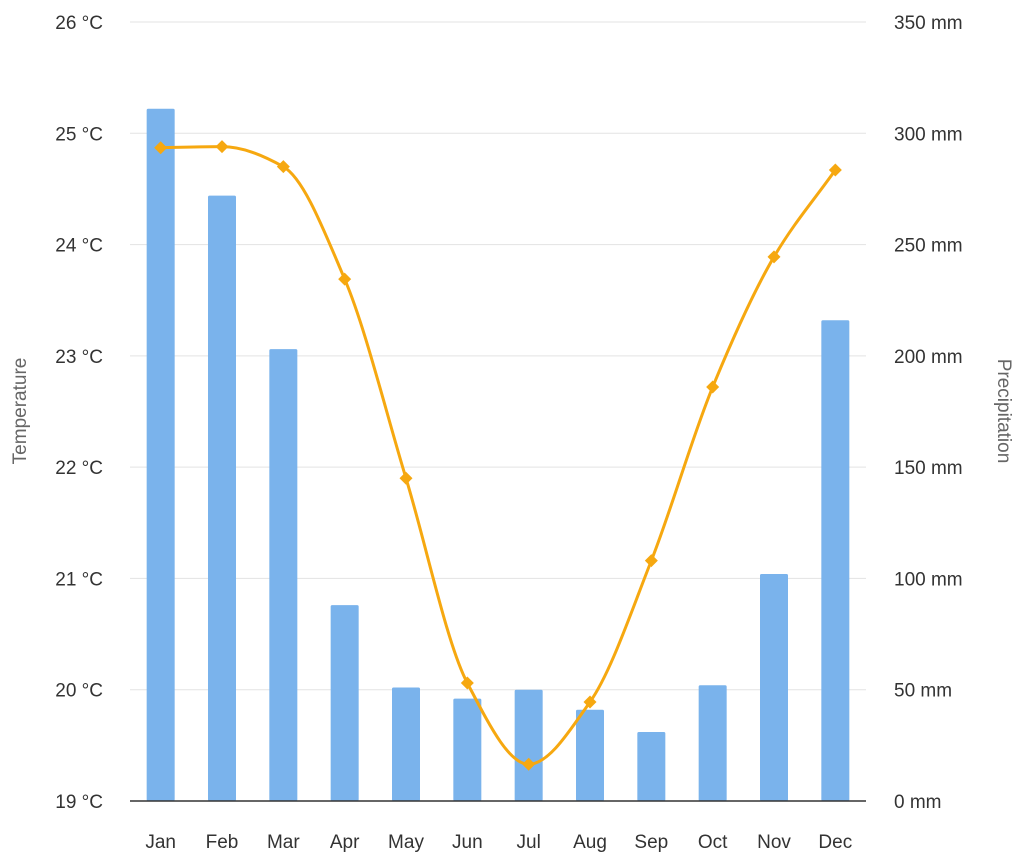 This screenshot has width=1024, height=863. Describe the element at coordinates (529, 764) in the screenshot. I see `temperature-point-jul` at that location.